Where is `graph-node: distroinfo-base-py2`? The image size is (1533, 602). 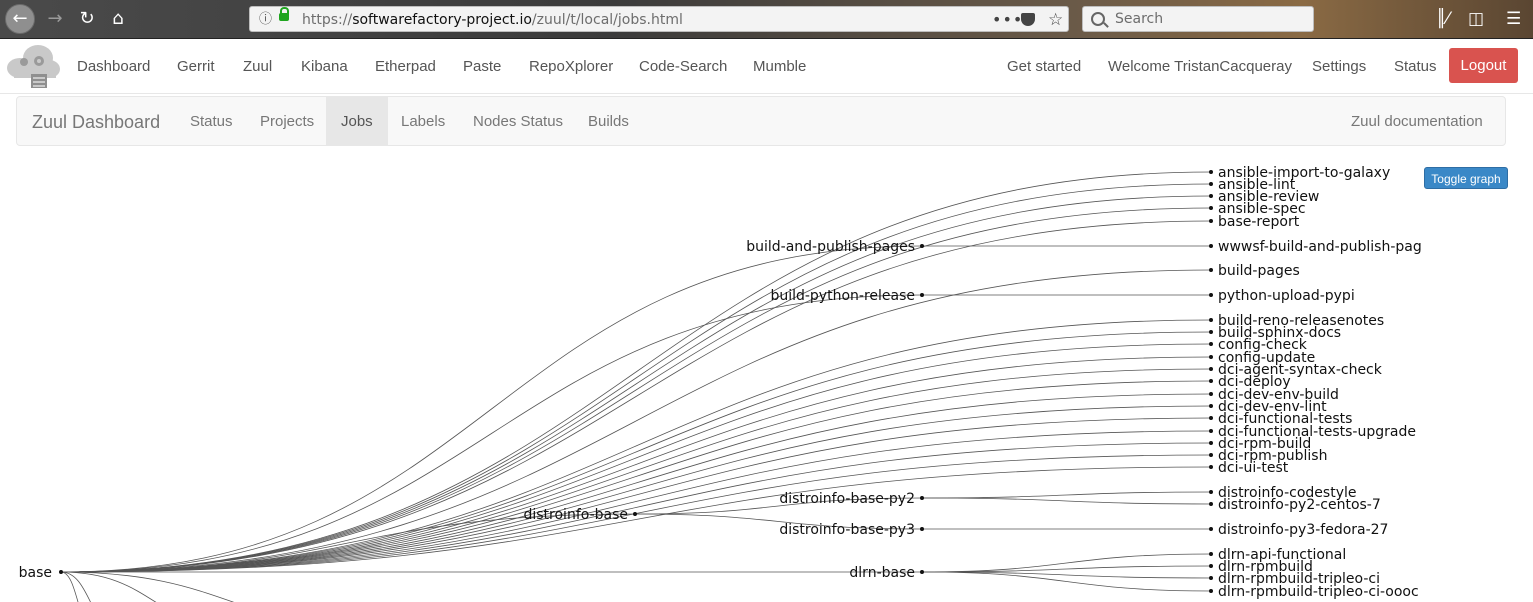 graph-node: distroinfo-base-py2 is located at coordinates (851, 499).